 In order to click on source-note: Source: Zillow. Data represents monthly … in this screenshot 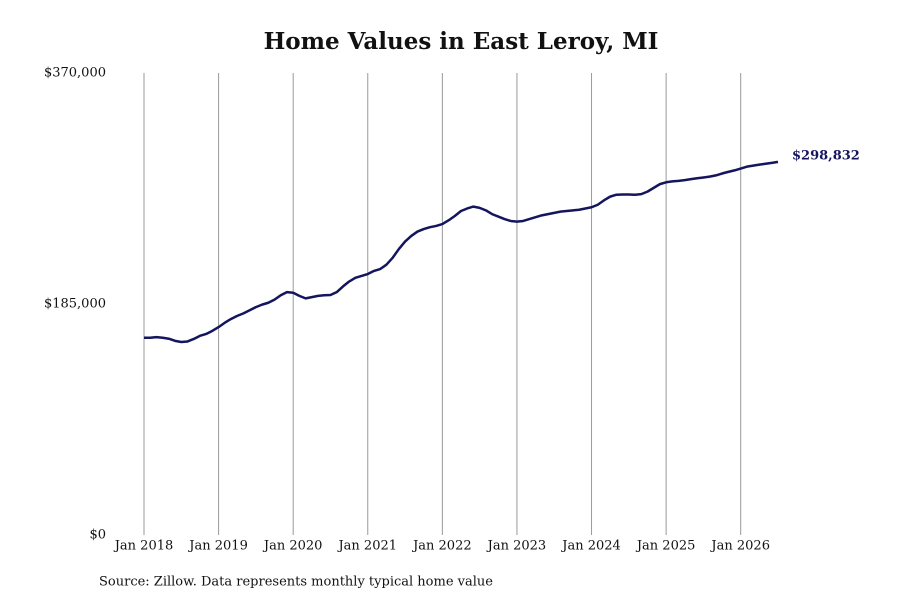, I will do `click(296, 582)`.